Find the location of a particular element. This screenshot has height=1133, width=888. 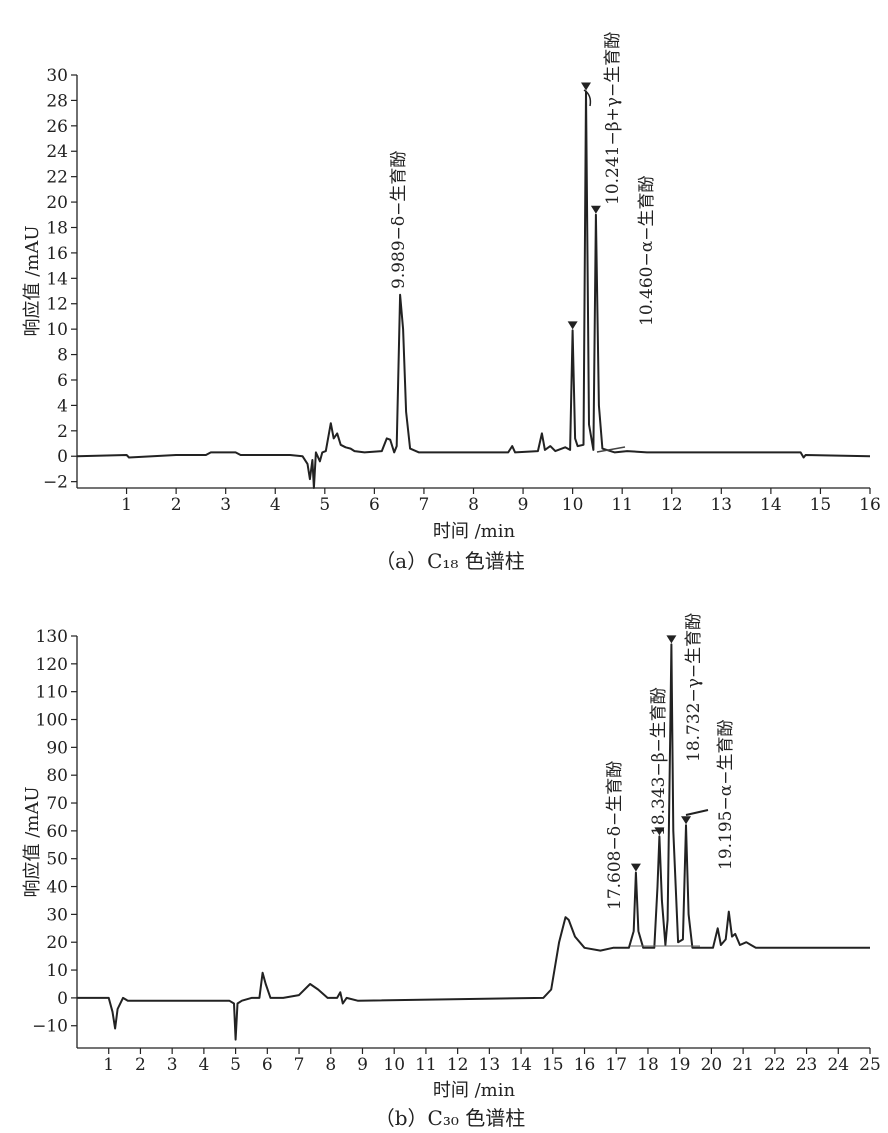

panel-b-x-tick-label: 1 is located at coordinates (108, 1065).